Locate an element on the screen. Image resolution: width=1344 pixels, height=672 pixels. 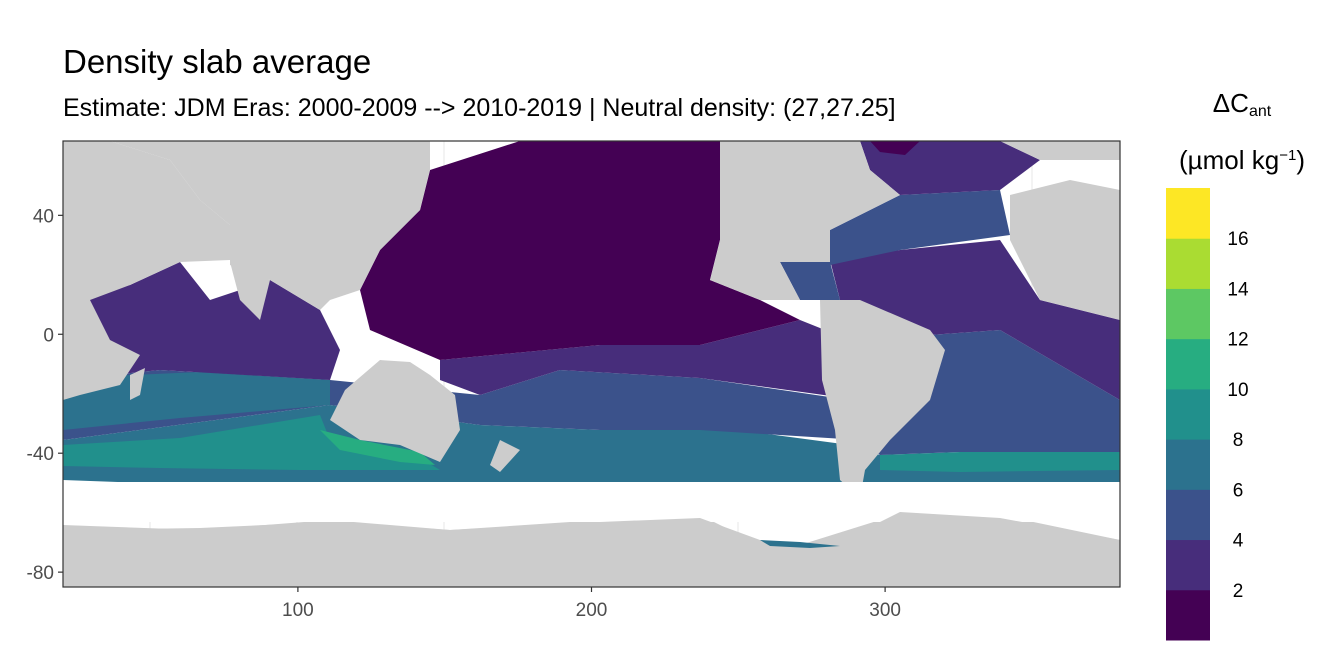
legend-label: 14 is located at coordinates (1238, 289).